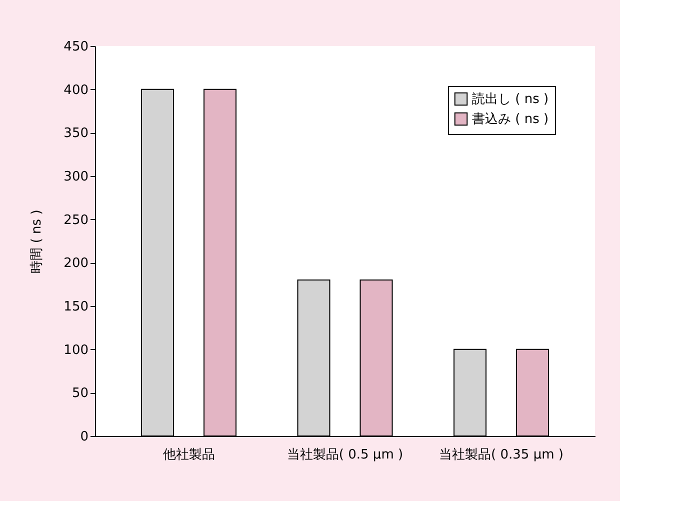 This screenshot has height=516, width=673. I want to click on x-tick-label: 当社製品( 0.35 μm ), so click(501, 455).